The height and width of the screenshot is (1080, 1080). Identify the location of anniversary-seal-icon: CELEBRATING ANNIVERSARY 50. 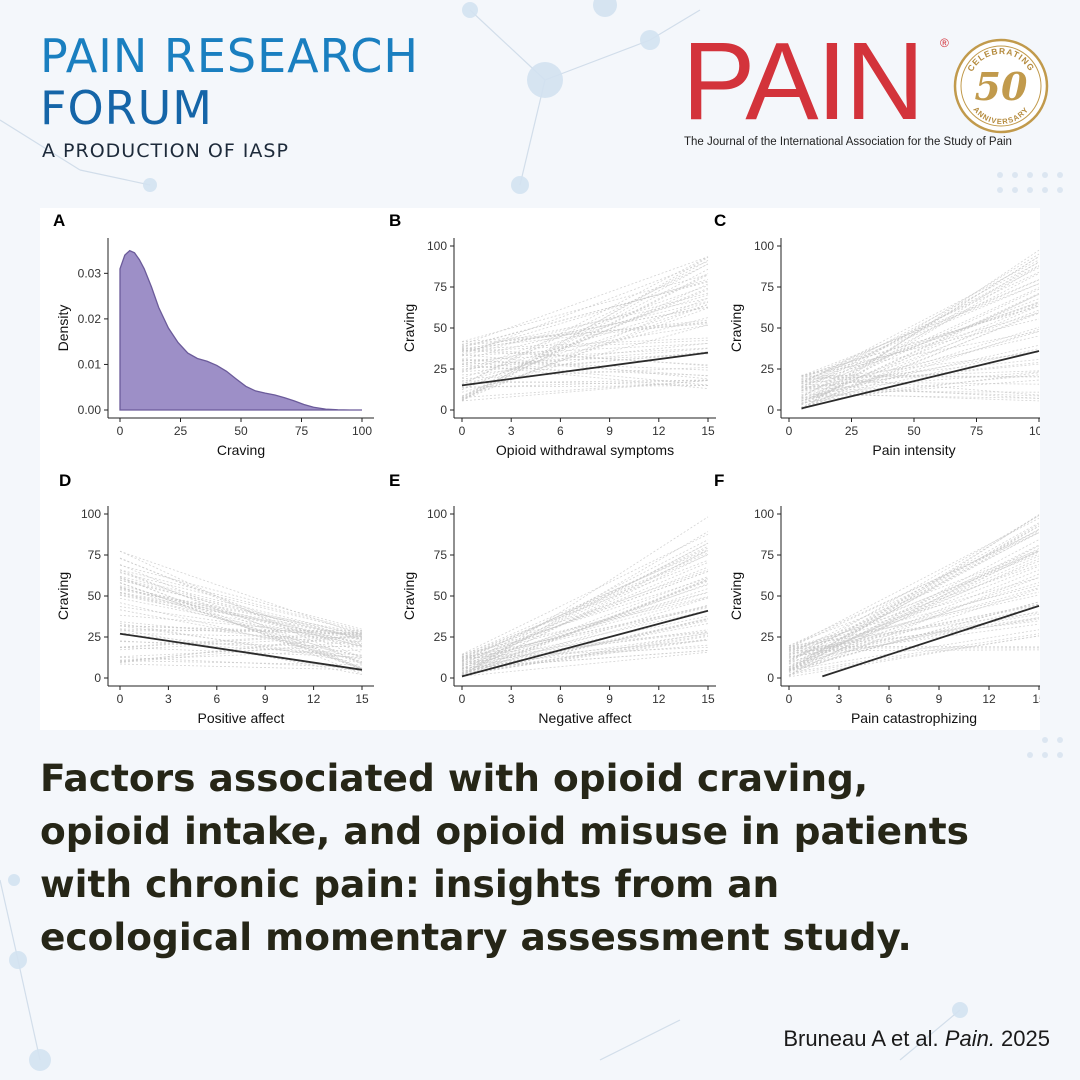
(1001, 86).